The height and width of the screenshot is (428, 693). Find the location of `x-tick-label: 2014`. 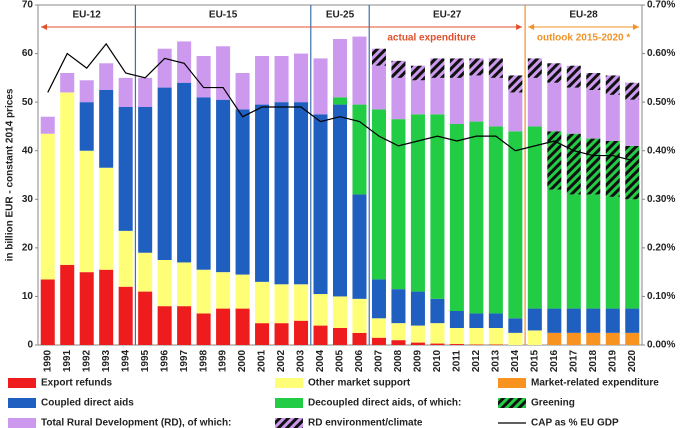

x-tick-label: 2014 is located at coordinates (515, 360).